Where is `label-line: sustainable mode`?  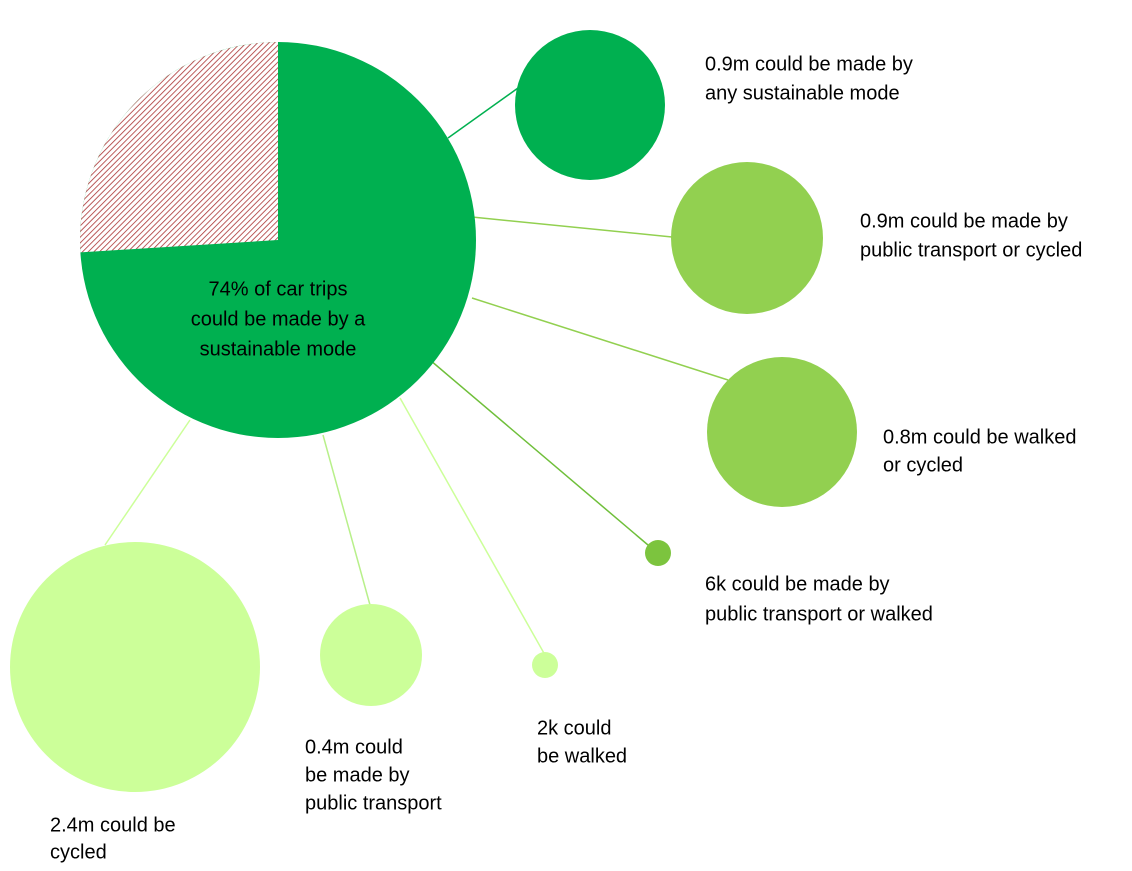
label-line: sustainable mode is located at coordinates (278, 349).